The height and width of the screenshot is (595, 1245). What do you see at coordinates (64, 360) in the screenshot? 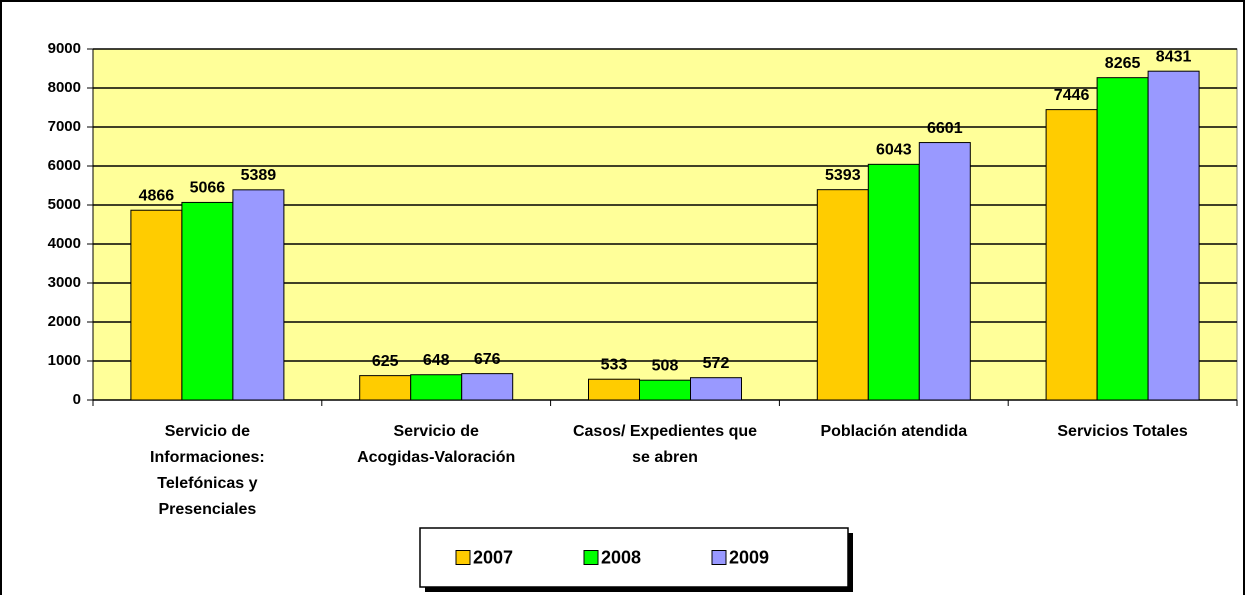
I see `y-tick-label: 1000` at bounding box center [64, 360].